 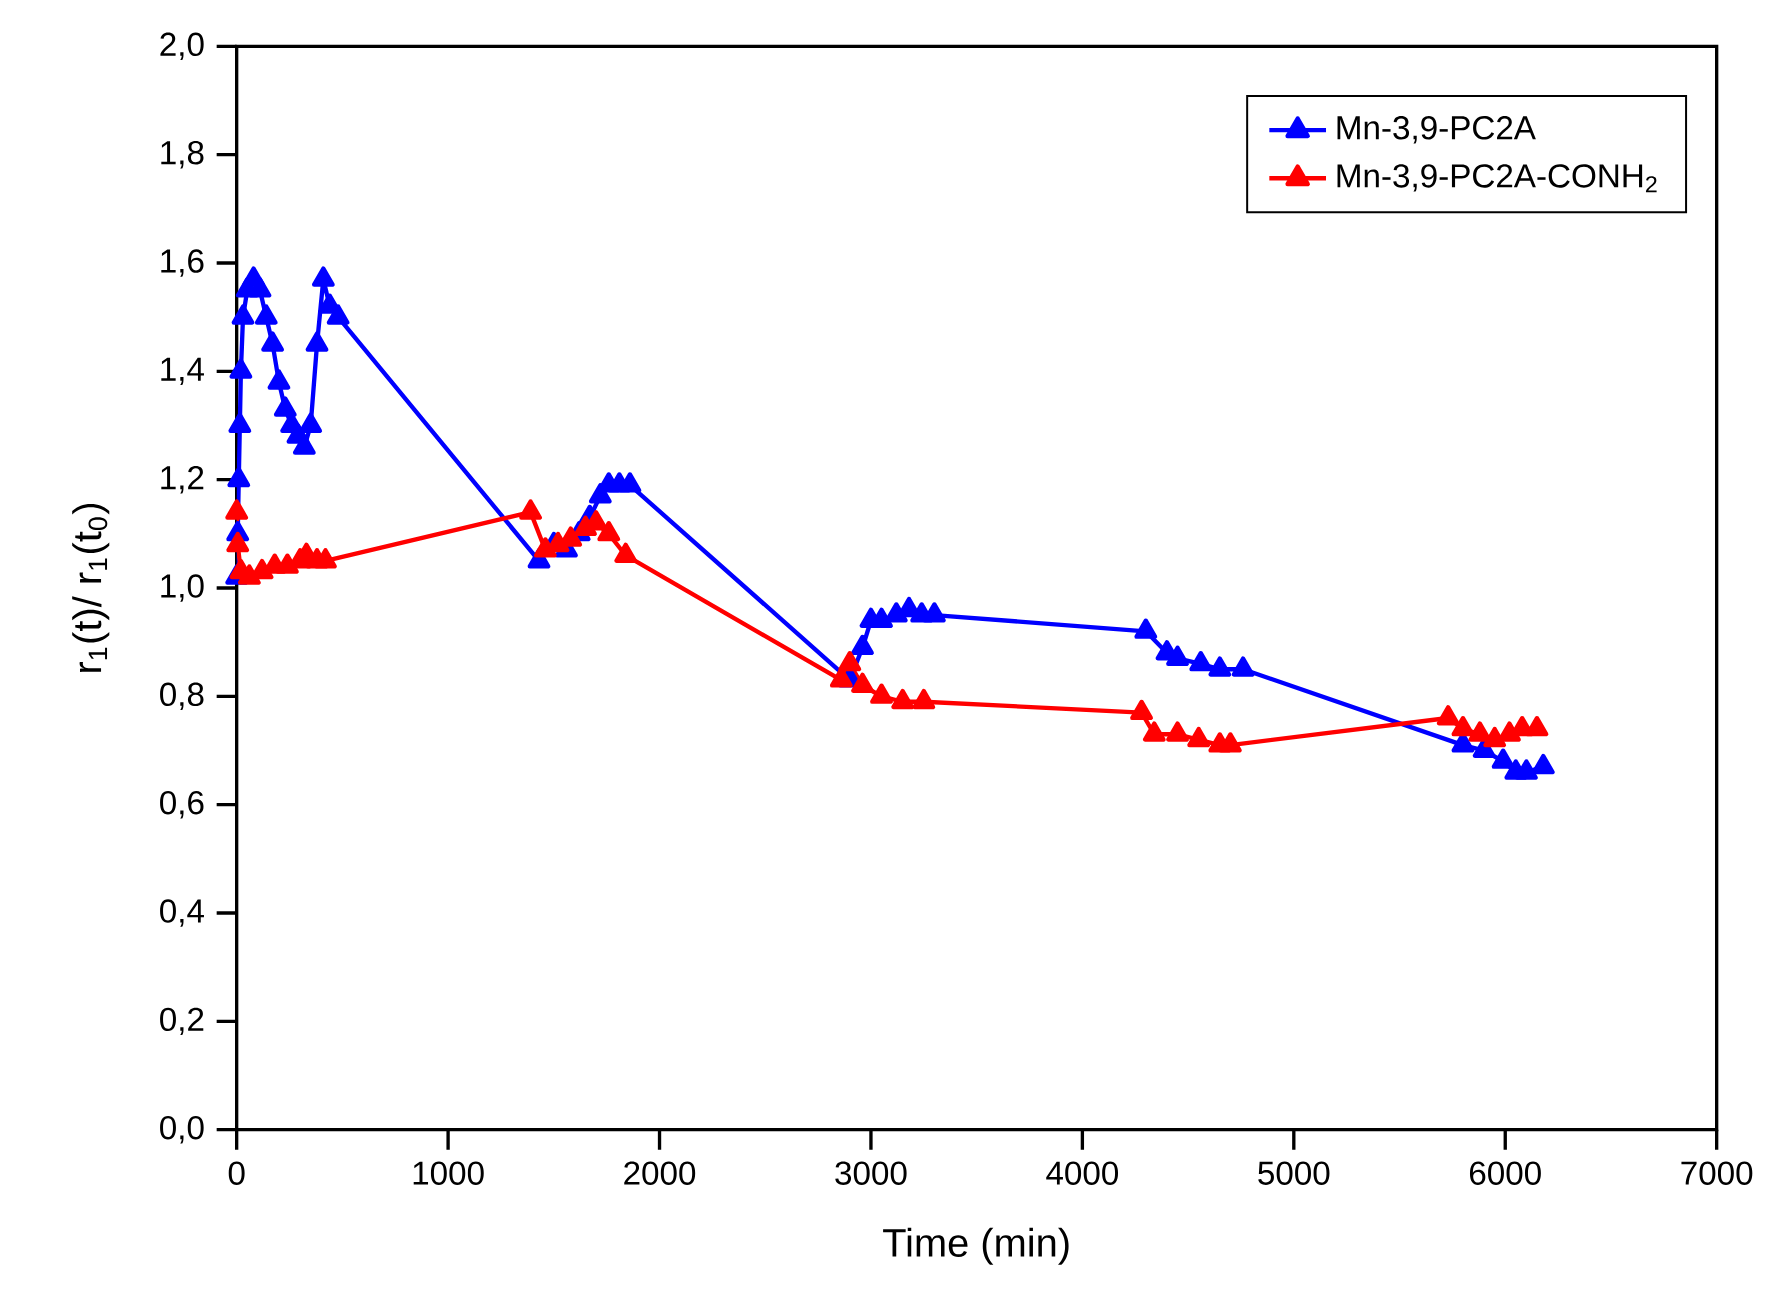 What do you see at coordinates (182, 154) in the screenshot?
I see `y-tick-label: 1,8` at bounding box center [182, 154].